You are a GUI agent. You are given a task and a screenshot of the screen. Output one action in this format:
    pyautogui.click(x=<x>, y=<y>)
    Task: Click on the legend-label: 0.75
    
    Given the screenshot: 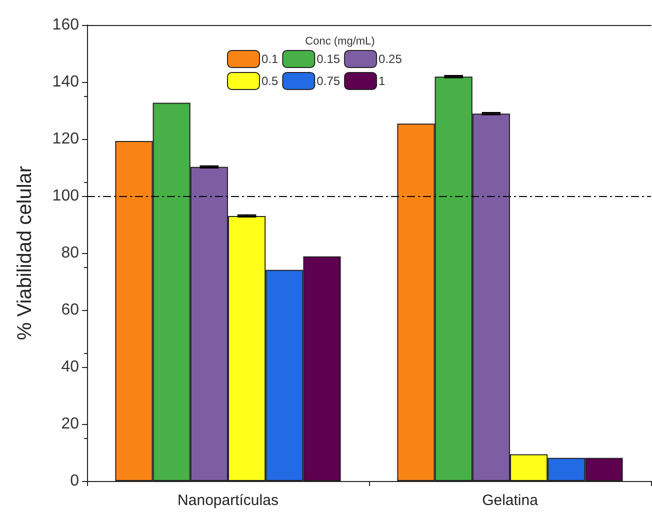 What is the action you would take?
    pyautogui.click(x=328, y=81)
    